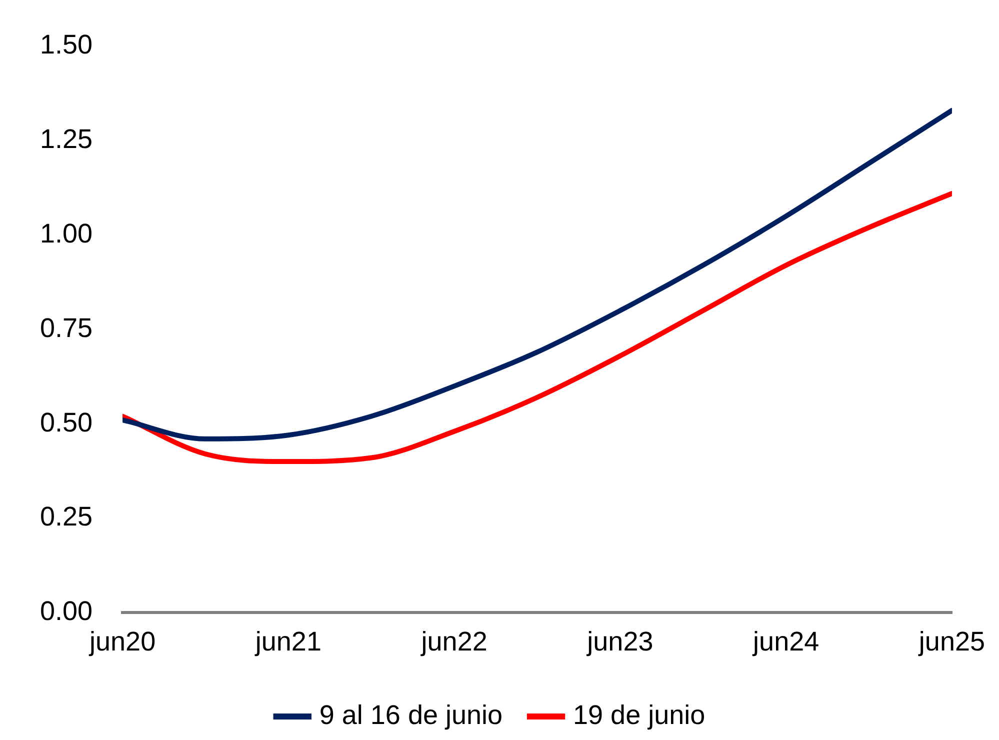  Describe the element at coordinates (639, 715) in the screenshot. I see `legend-label: 19 de junio` at that location.